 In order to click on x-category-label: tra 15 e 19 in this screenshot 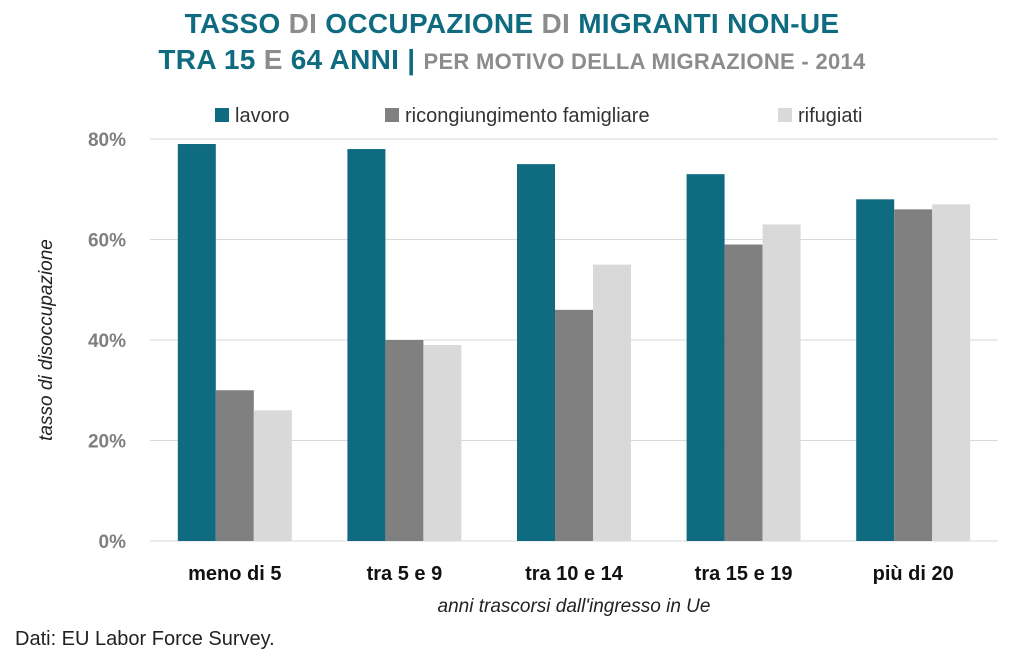, I will do `click(744, 574)`.